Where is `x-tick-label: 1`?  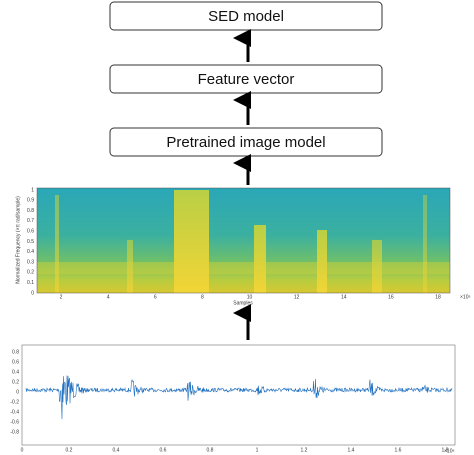 x-tick-label: 1 is located at coordinates (257, 450).